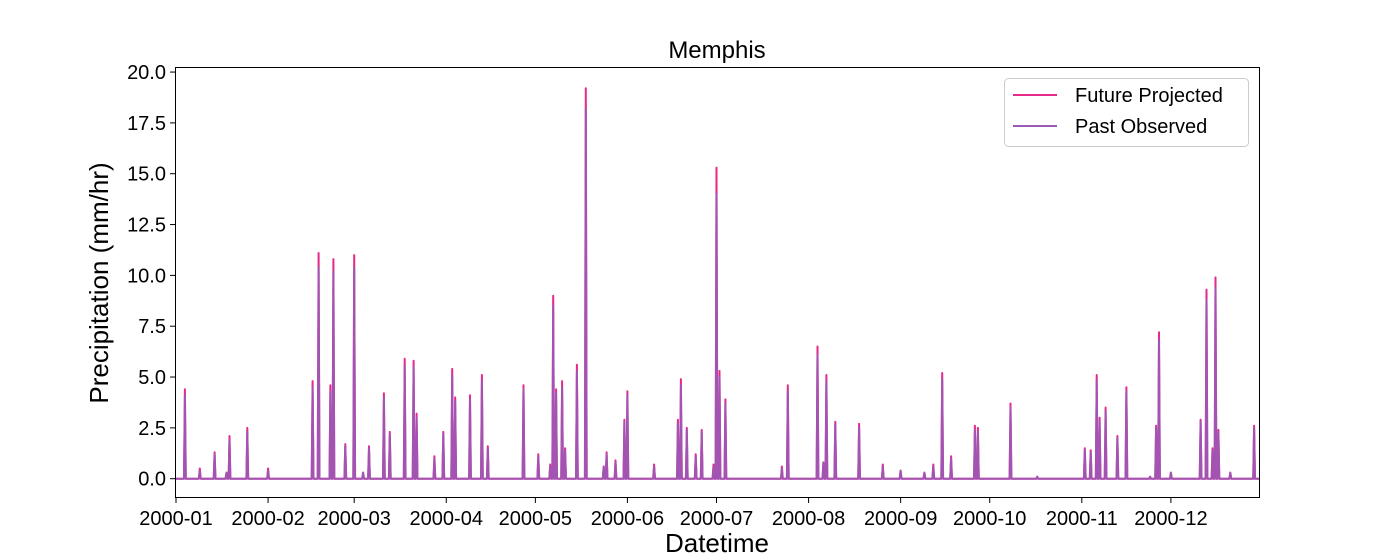  What do you see at coordinates (1170, 519) in the screenshot?
I see `x-tick-label: 2000-12` at bounding box center [1170, 519].